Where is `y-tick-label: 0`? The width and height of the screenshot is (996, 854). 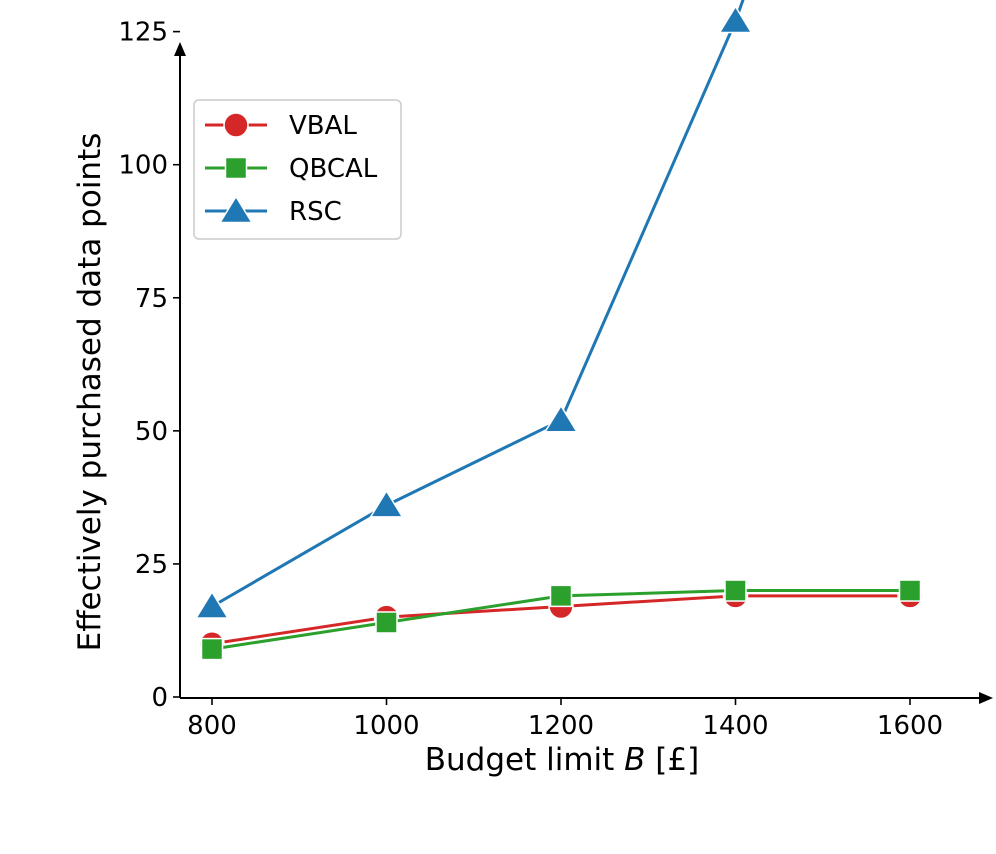 y-tick-label: 0 is located at coordinates (159, 698).